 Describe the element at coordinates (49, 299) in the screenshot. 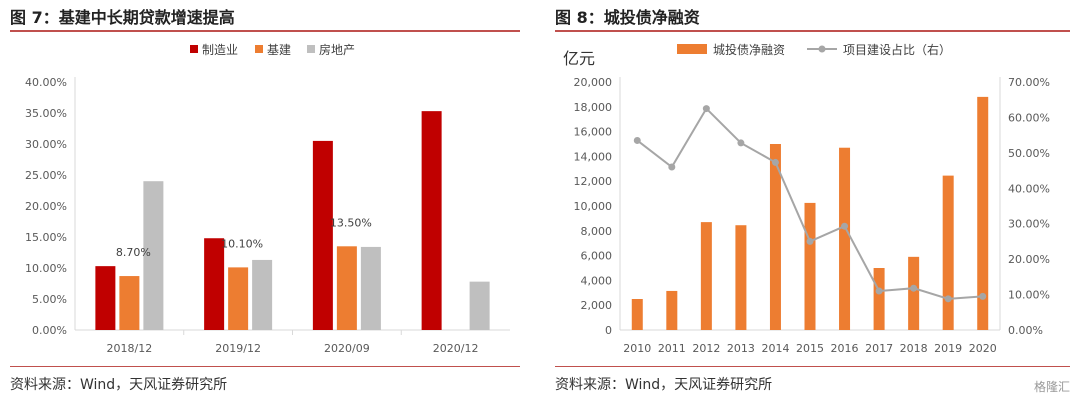

I see `y-tick-label: 5.00%` at that location.